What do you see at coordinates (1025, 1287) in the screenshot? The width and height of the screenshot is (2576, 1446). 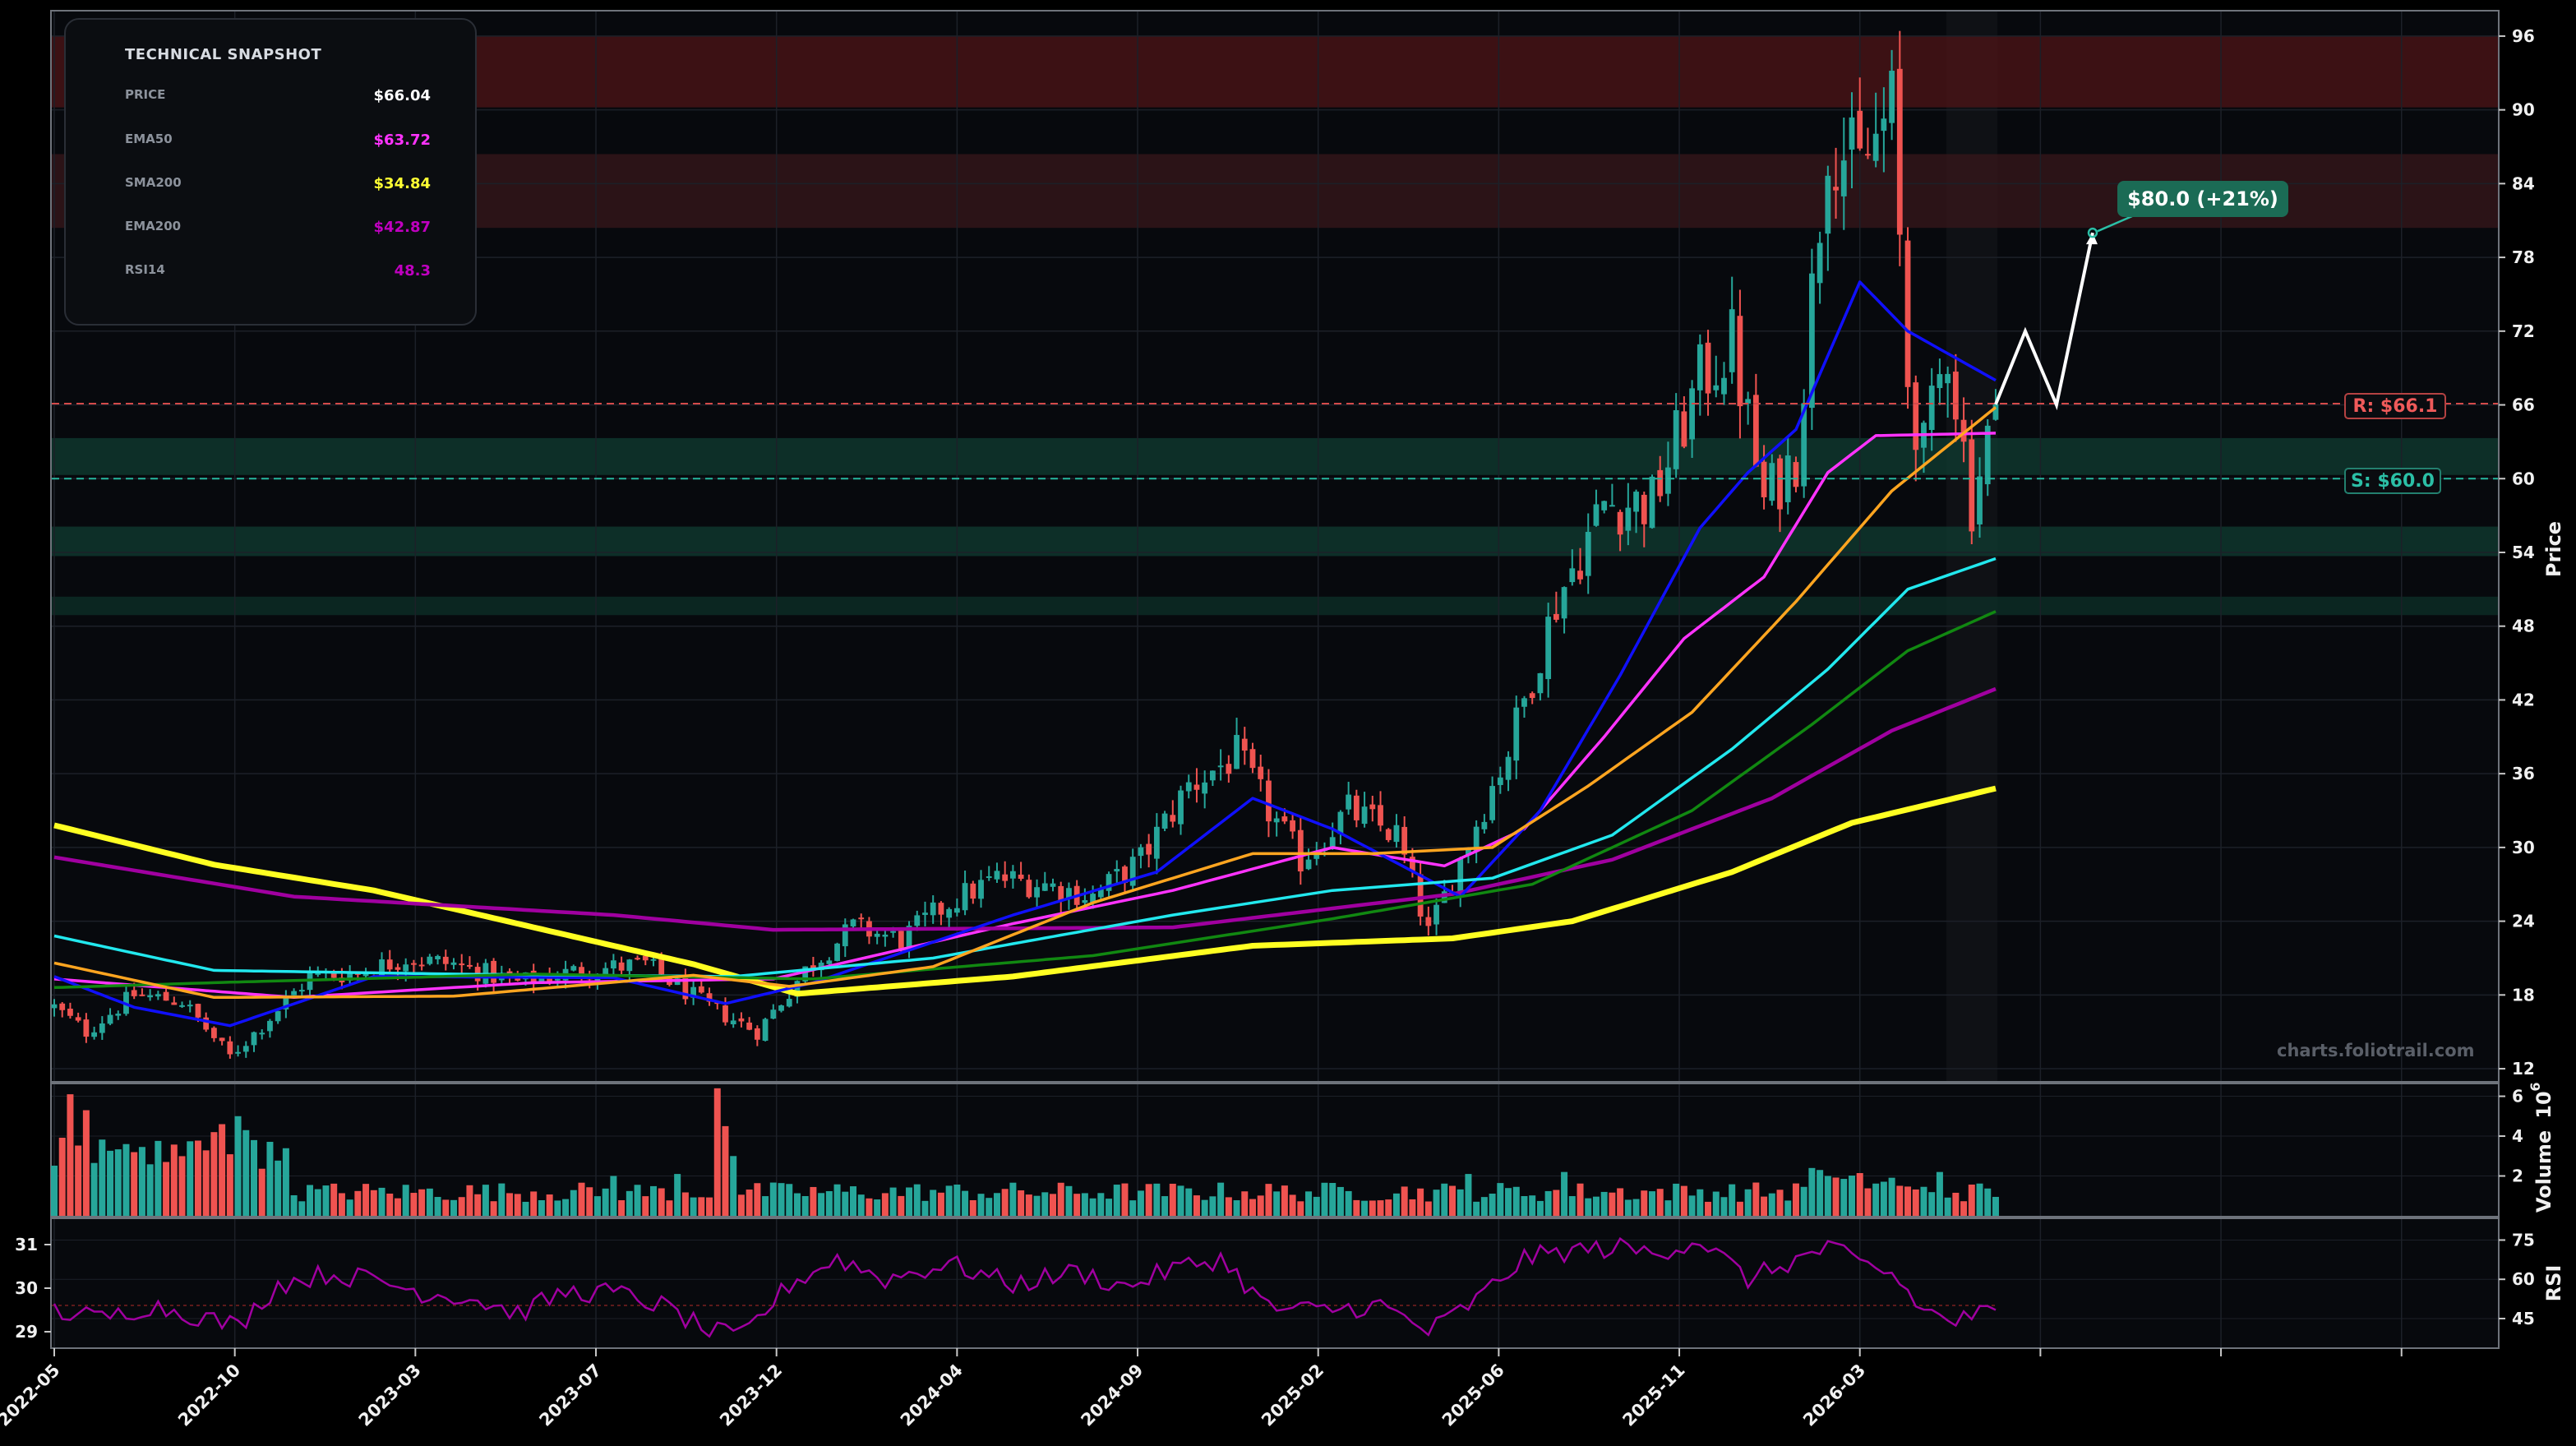 I see `rsi-line` at bounding box center [1025, 1287].